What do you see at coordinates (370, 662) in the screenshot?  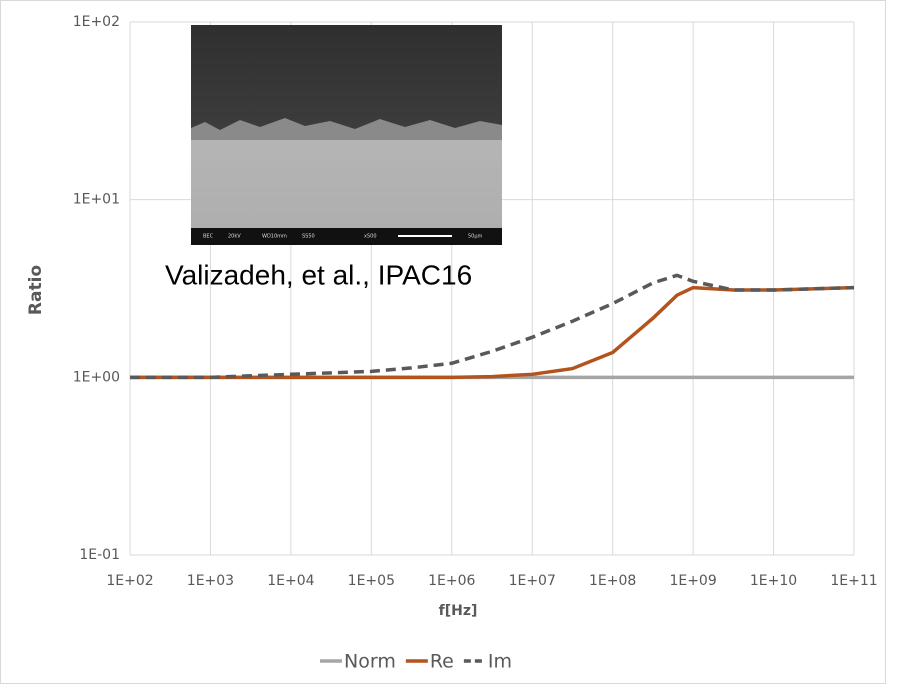 I see `legend-label: Norm` at bounding box center [370, 662].